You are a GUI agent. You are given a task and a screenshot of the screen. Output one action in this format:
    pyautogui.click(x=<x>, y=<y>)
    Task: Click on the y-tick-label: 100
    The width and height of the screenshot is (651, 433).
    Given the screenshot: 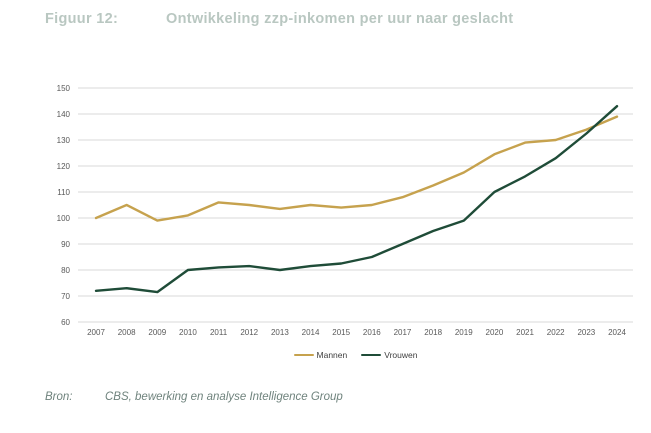 What is the action you would take?
    pyautogui.click(x=64, y=218)
    